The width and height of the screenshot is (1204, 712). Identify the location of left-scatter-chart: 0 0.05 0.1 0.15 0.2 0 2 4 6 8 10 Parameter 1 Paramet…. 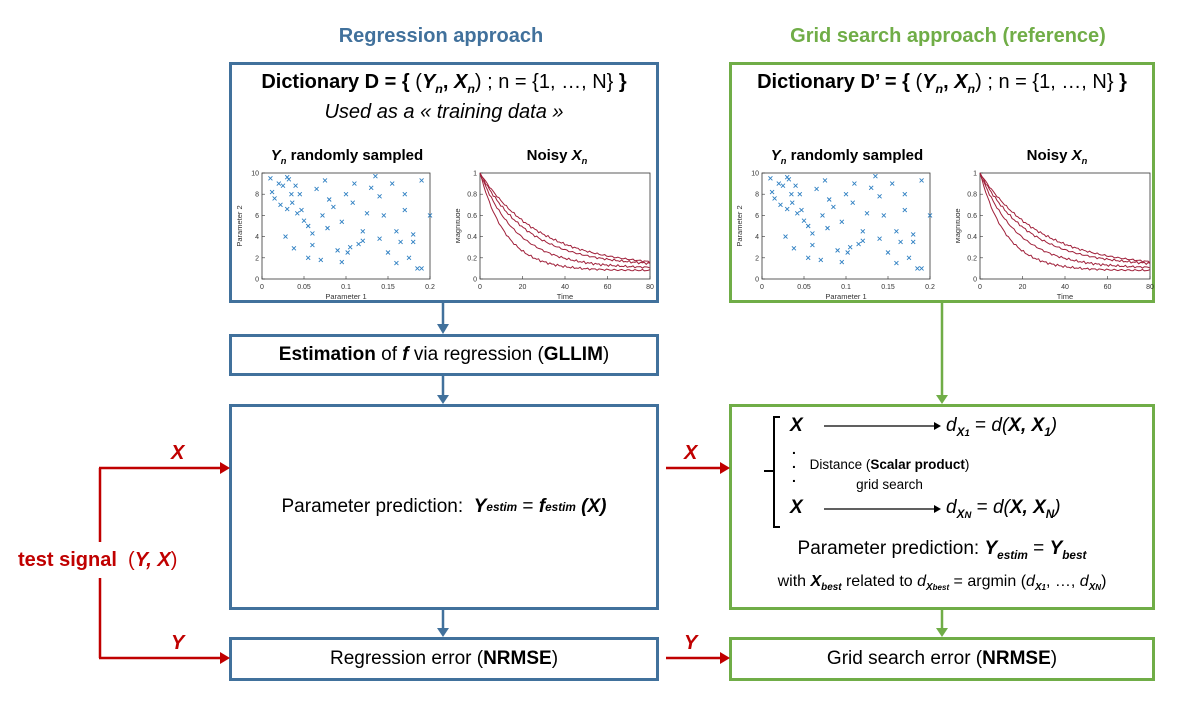
(335, 236).